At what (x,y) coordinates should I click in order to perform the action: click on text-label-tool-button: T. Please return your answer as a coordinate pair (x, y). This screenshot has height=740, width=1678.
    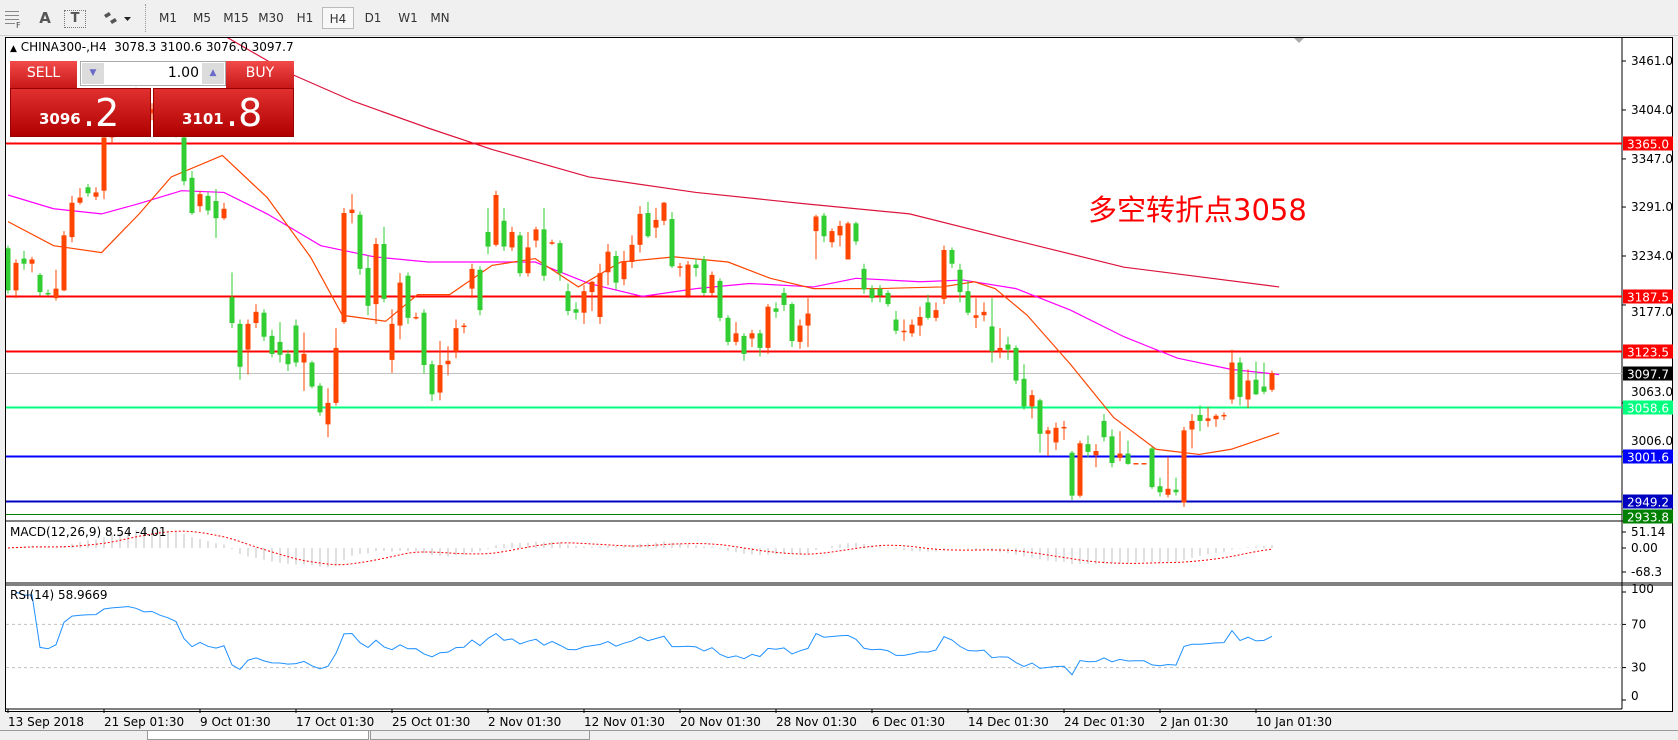
    Looking at the image, I should click on (75, 19).